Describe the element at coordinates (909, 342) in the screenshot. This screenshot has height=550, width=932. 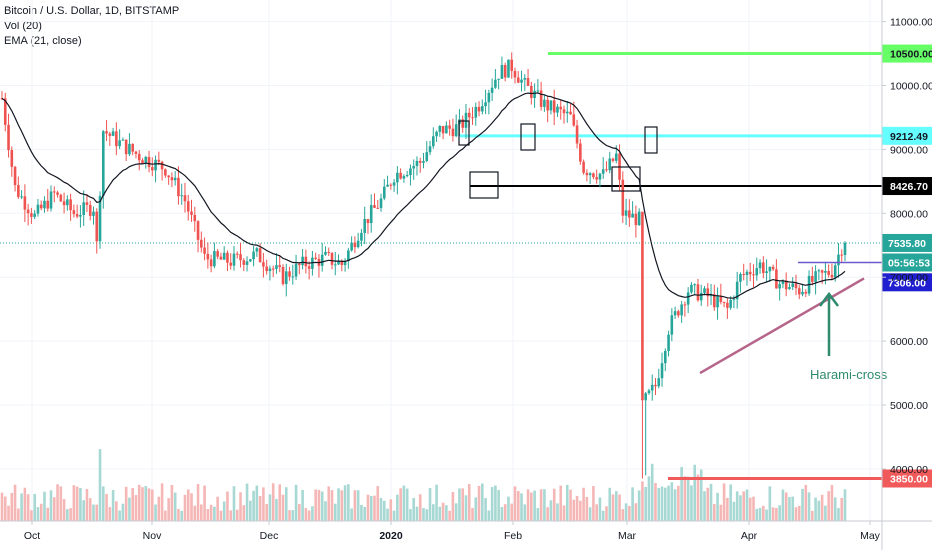
I see `y-tick-label: 6000.00` at that location.